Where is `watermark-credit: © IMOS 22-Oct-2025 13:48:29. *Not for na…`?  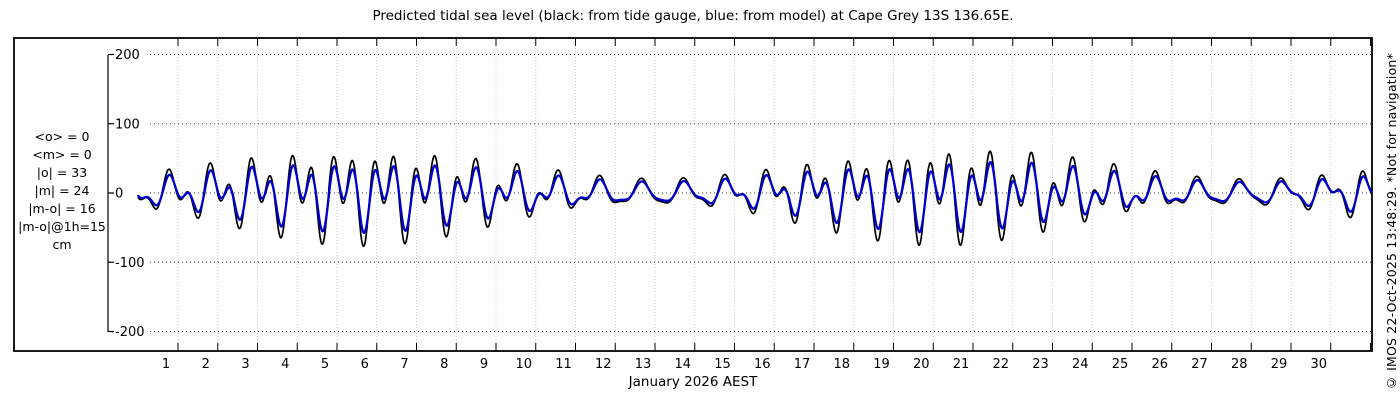
watermark-credit: © IMOS 22-Oct-2025 13:48:29. *Not for na… is located at coordinates (1391, 221).